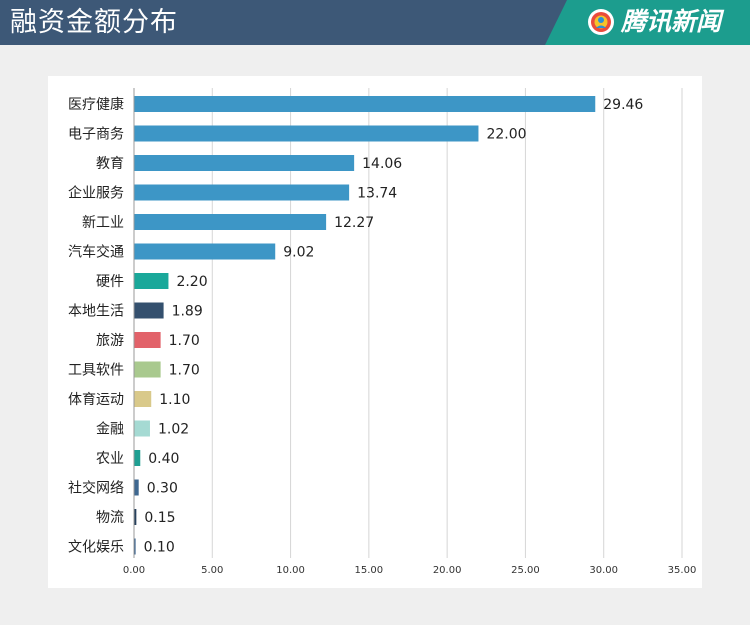 The width and height of the screenshot is (750, 625). Describe the element at coordinates (298, 253) in the screenshot. I see `data-label: 9.02` at that location.